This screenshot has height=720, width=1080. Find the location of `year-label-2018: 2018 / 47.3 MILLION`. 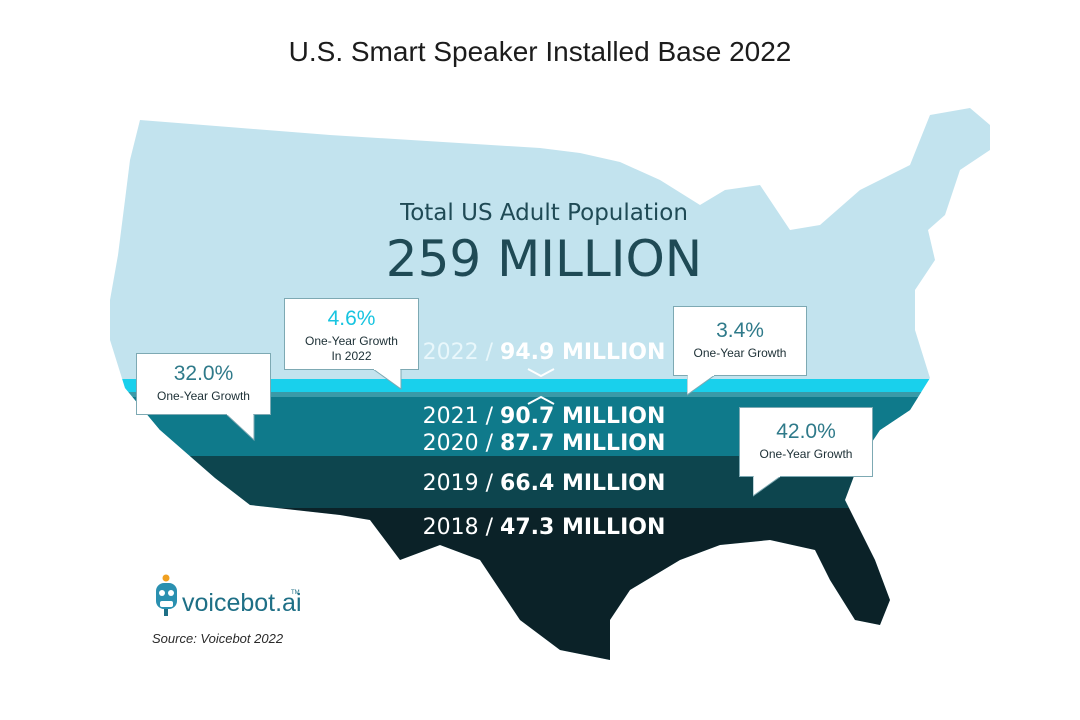

year-label-2018: 2018 / 47.3 MILLION is located at coordinates (544, 527).